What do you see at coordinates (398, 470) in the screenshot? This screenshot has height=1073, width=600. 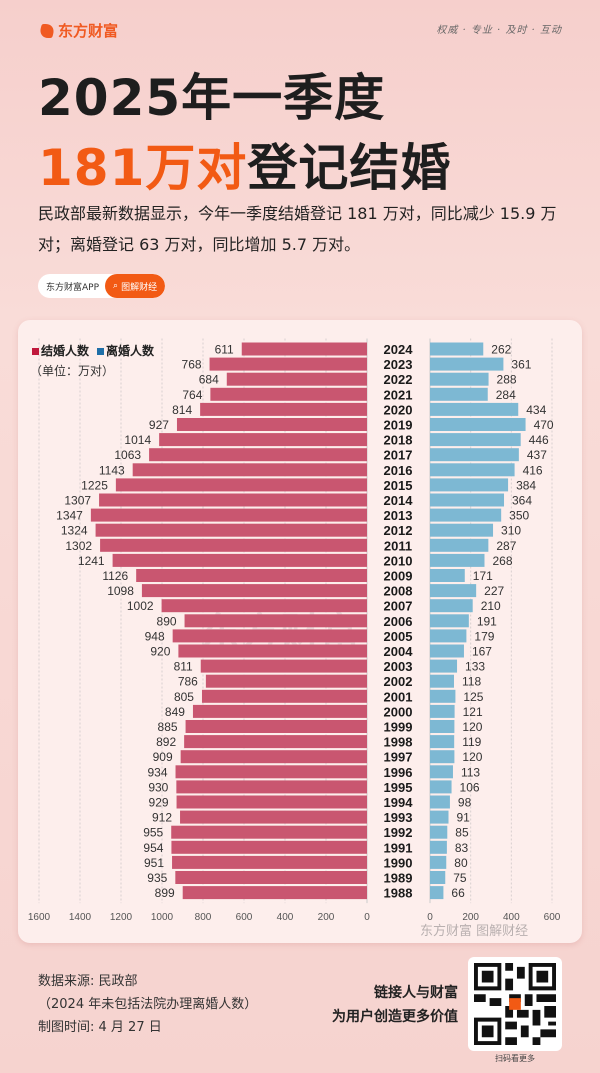 I see `year-label: 2016` at bounding box center [398, 470].